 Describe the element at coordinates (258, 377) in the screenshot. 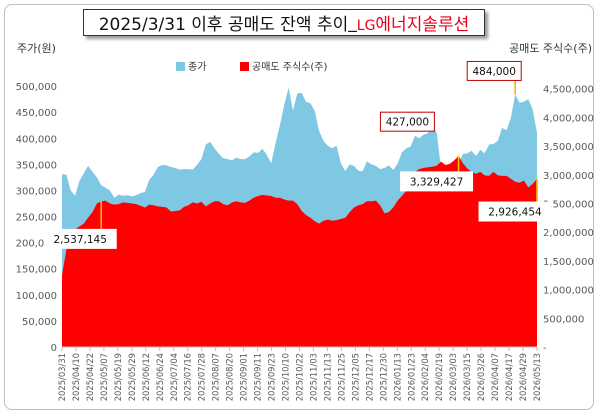

I see `x-axis-tick-label: 2025/09/11` at that location.